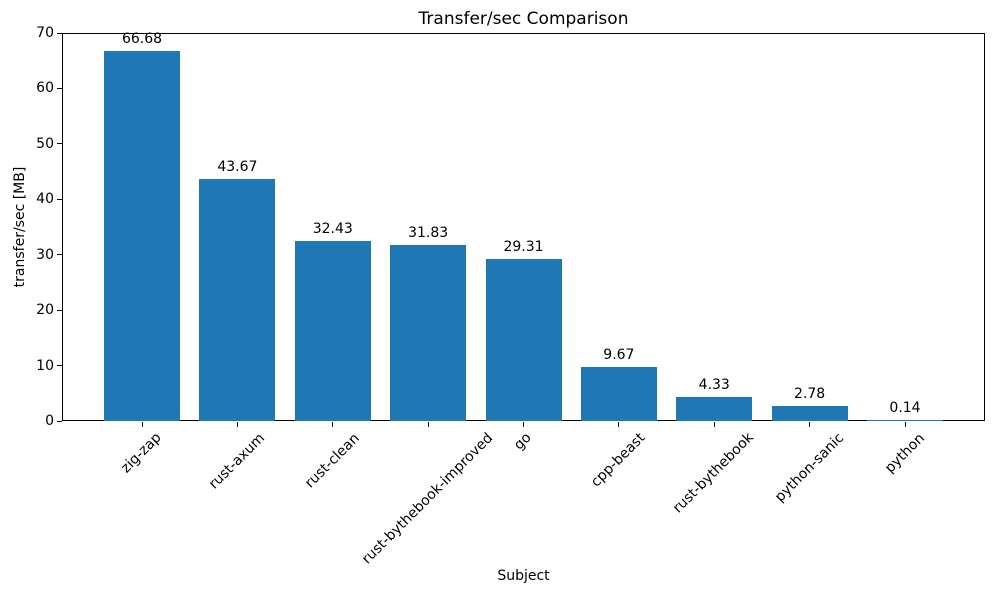 This screenshot has height=600, width=1000. Describe the element at coordinates (523, 339) in the screenshot. I see `bar-go` at that location.